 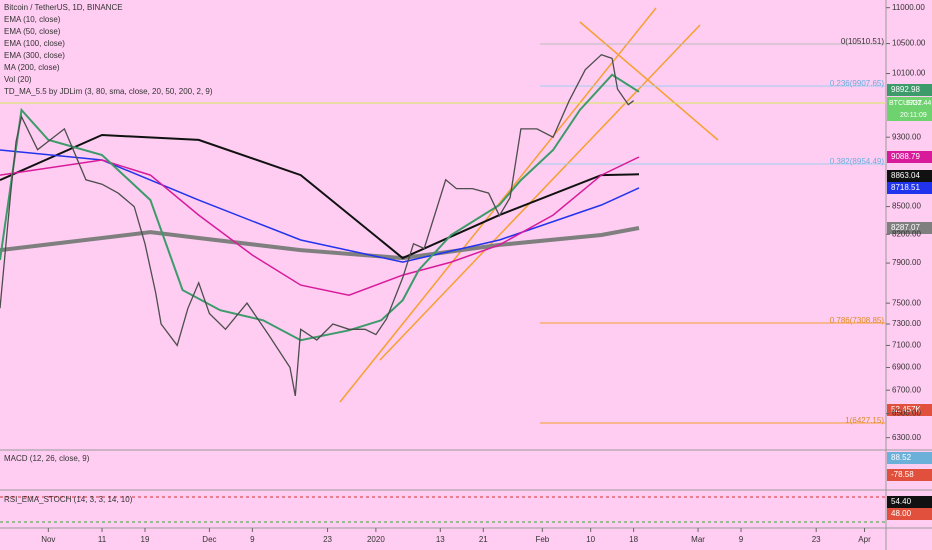 I want to click on x-tick-label: Apr, so click(x=864, y=539).